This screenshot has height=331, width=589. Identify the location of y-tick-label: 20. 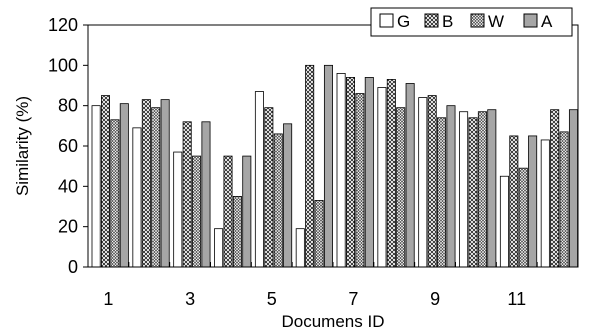
(68, 227).